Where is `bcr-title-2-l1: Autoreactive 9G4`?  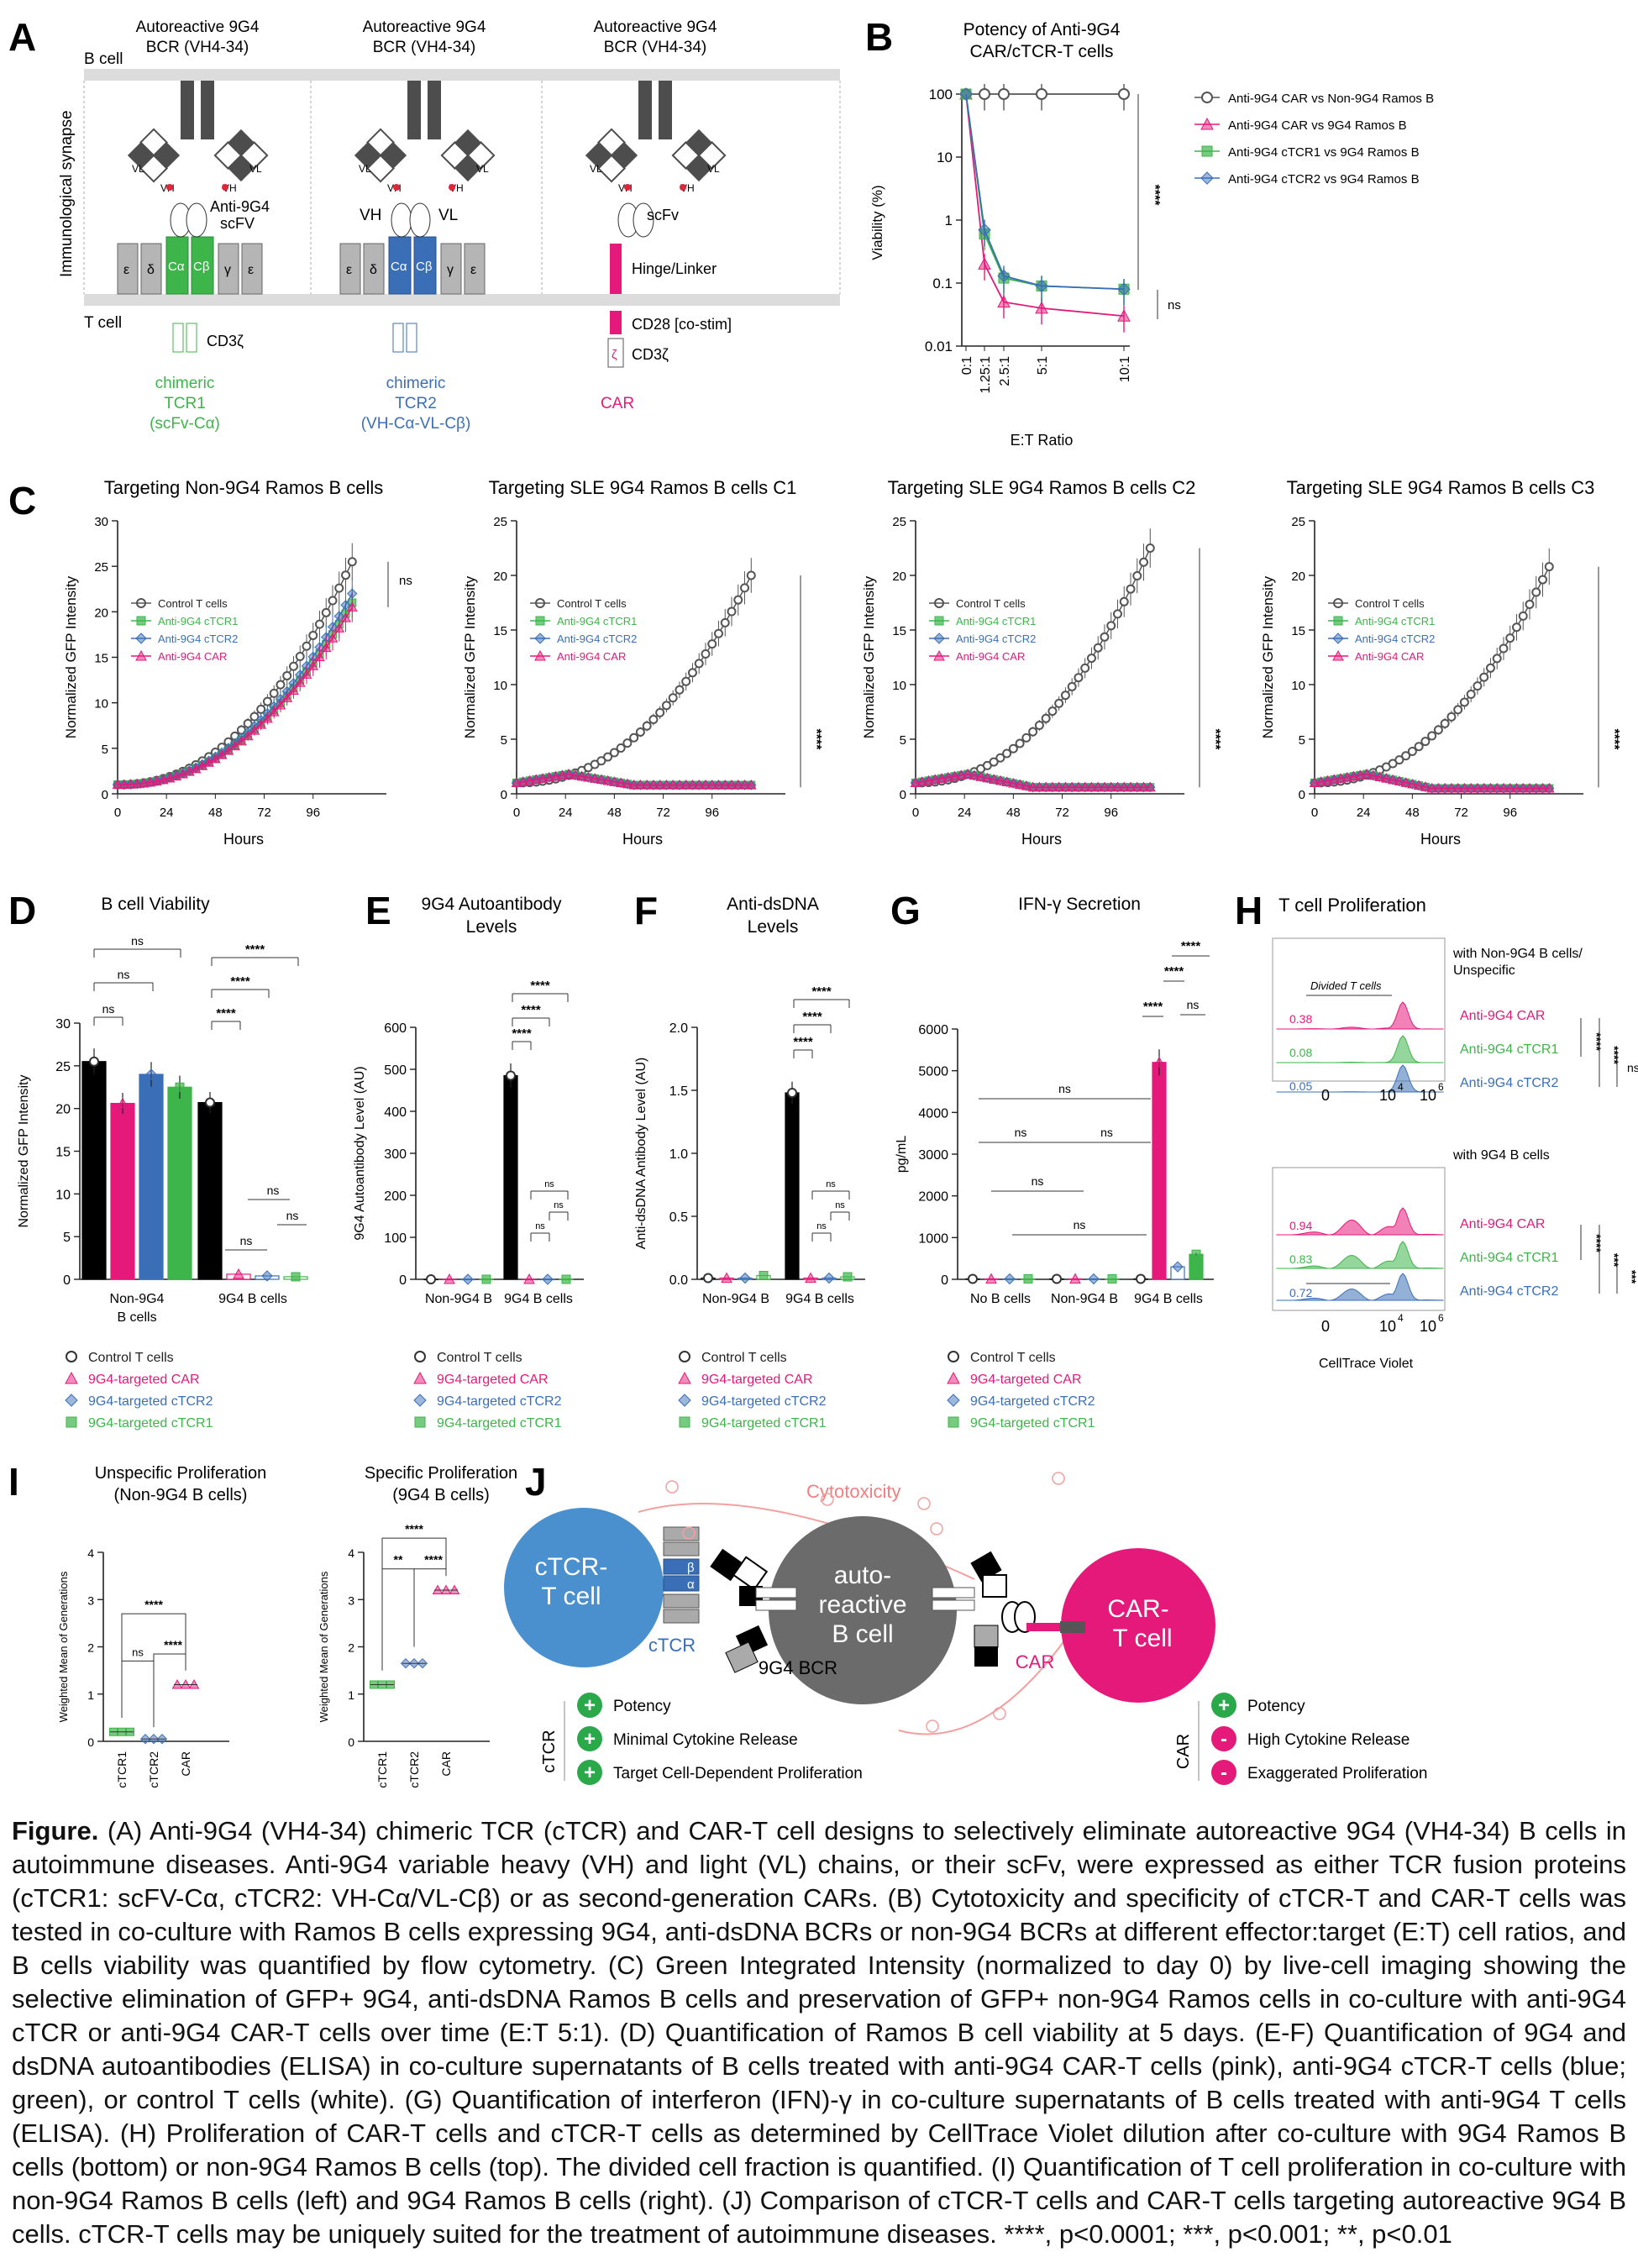
bcr-title-2-l1: Autoreactive 9G4 is located at coordinates (655, 27).